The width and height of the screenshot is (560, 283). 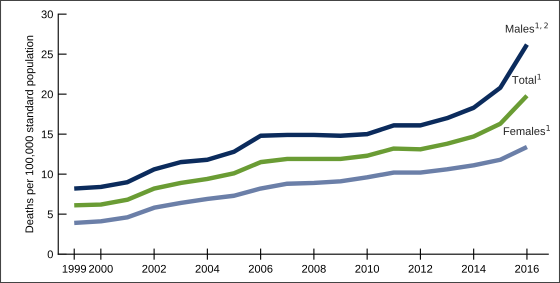 What do you see at coordinates (474, 268) in the screenshot?
I see `x-tick-label: 2014` at bounding box center [474, 268].